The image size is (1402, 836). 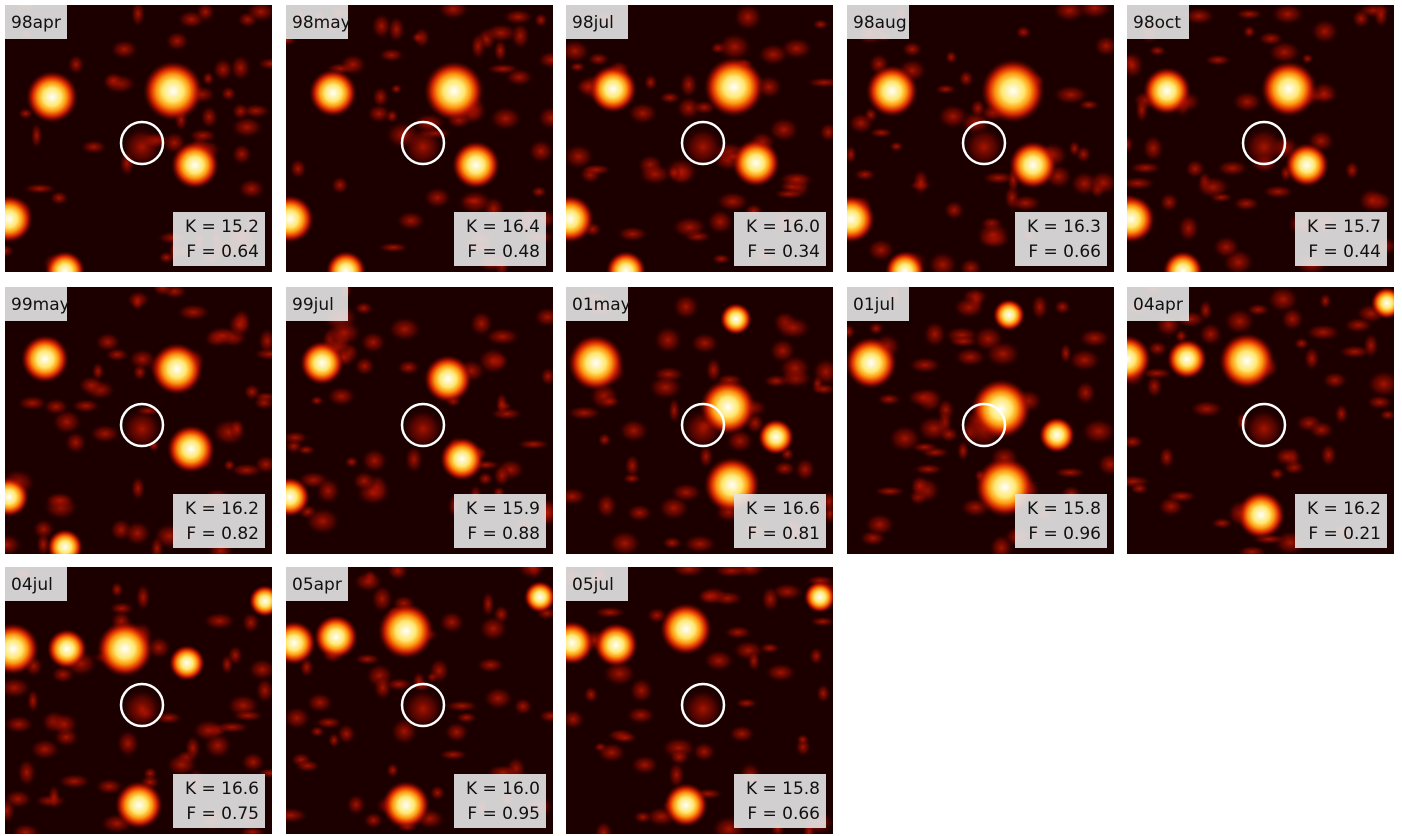 What do you see at coordinates (703, 705) in the screenshot?
I see `target-circle` at bounding box center [703, 705].